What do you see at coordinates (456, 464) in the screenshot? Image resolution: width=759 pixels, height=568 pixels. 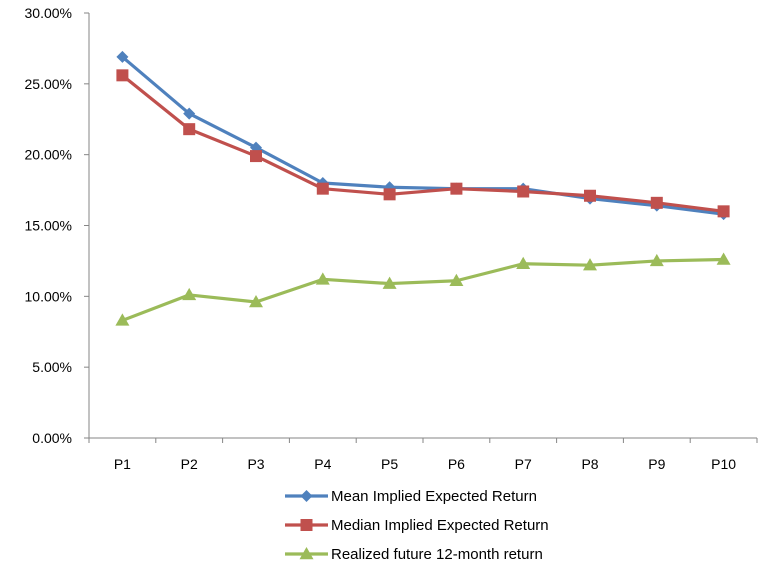 I see `x-tick-label: P6` at bounding box center [456, 464].